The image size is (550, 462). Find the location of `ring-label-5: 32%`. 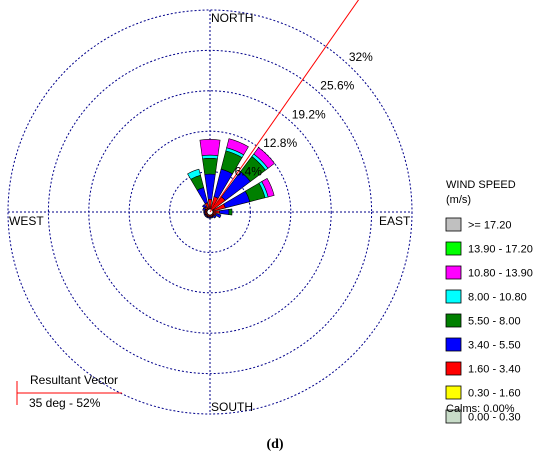

ring-label-5: 32% is located at coordinates (361, 57).